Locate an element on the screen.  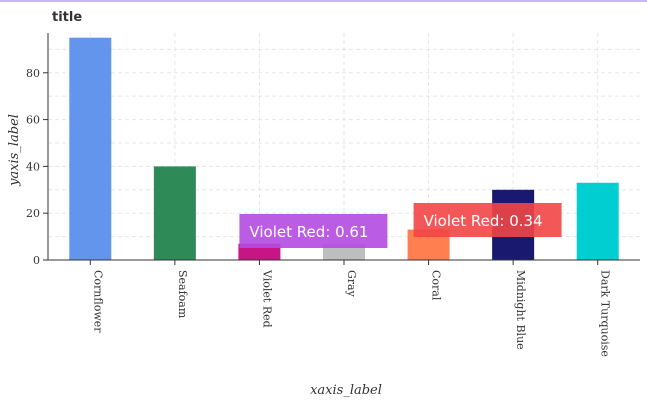
tooltip-text: Violet Red: 0.34 is located at coordinates (483, 221).